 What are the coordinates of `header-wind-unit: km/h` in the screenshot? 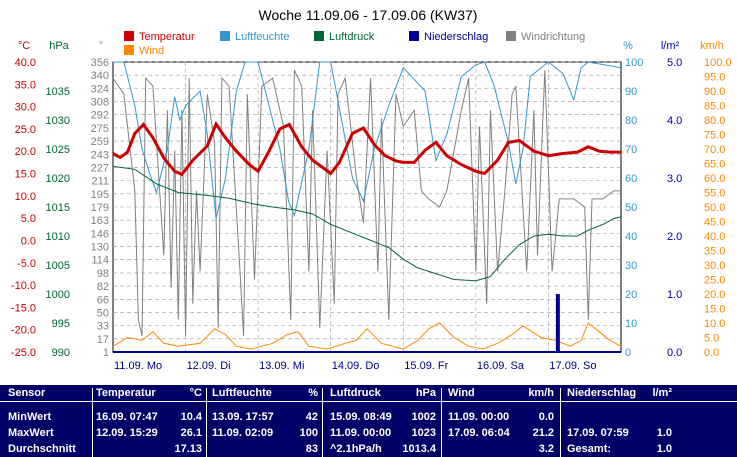 It's located at (541, 393).